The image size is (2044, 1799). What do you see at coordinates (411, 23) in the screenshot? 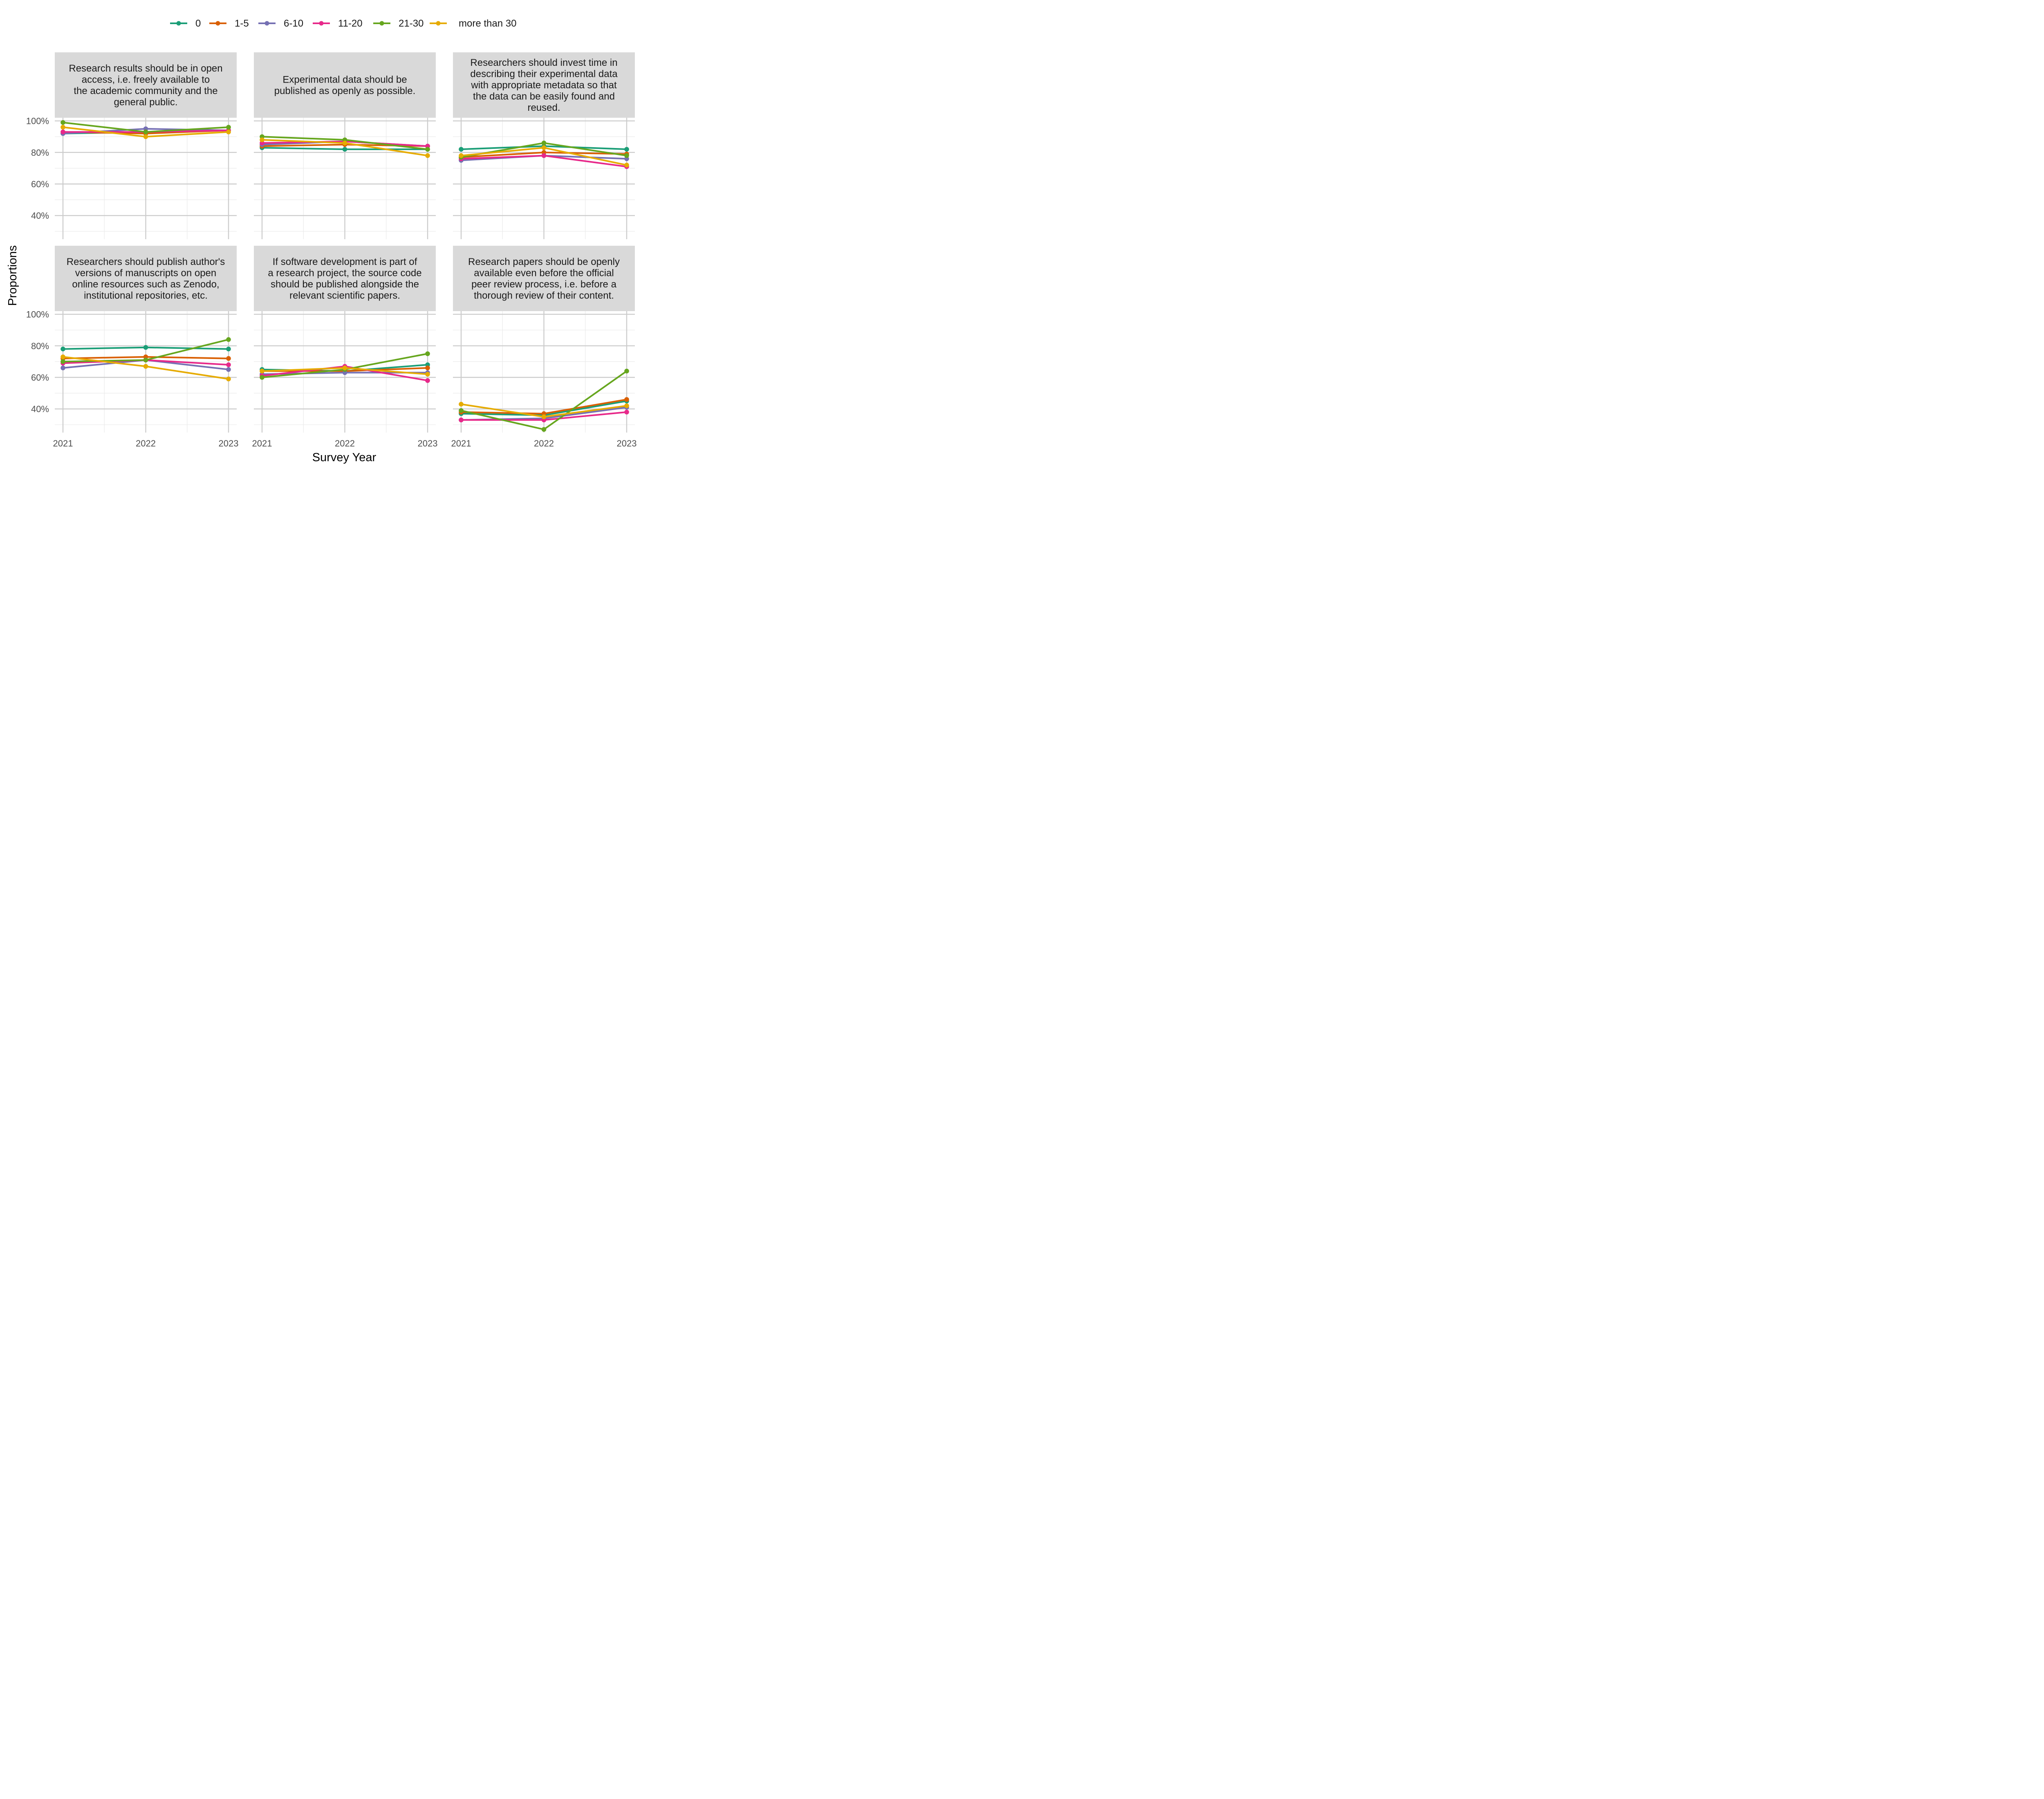
I see `legend-label: 21-30` at bounding box center [411, 23].